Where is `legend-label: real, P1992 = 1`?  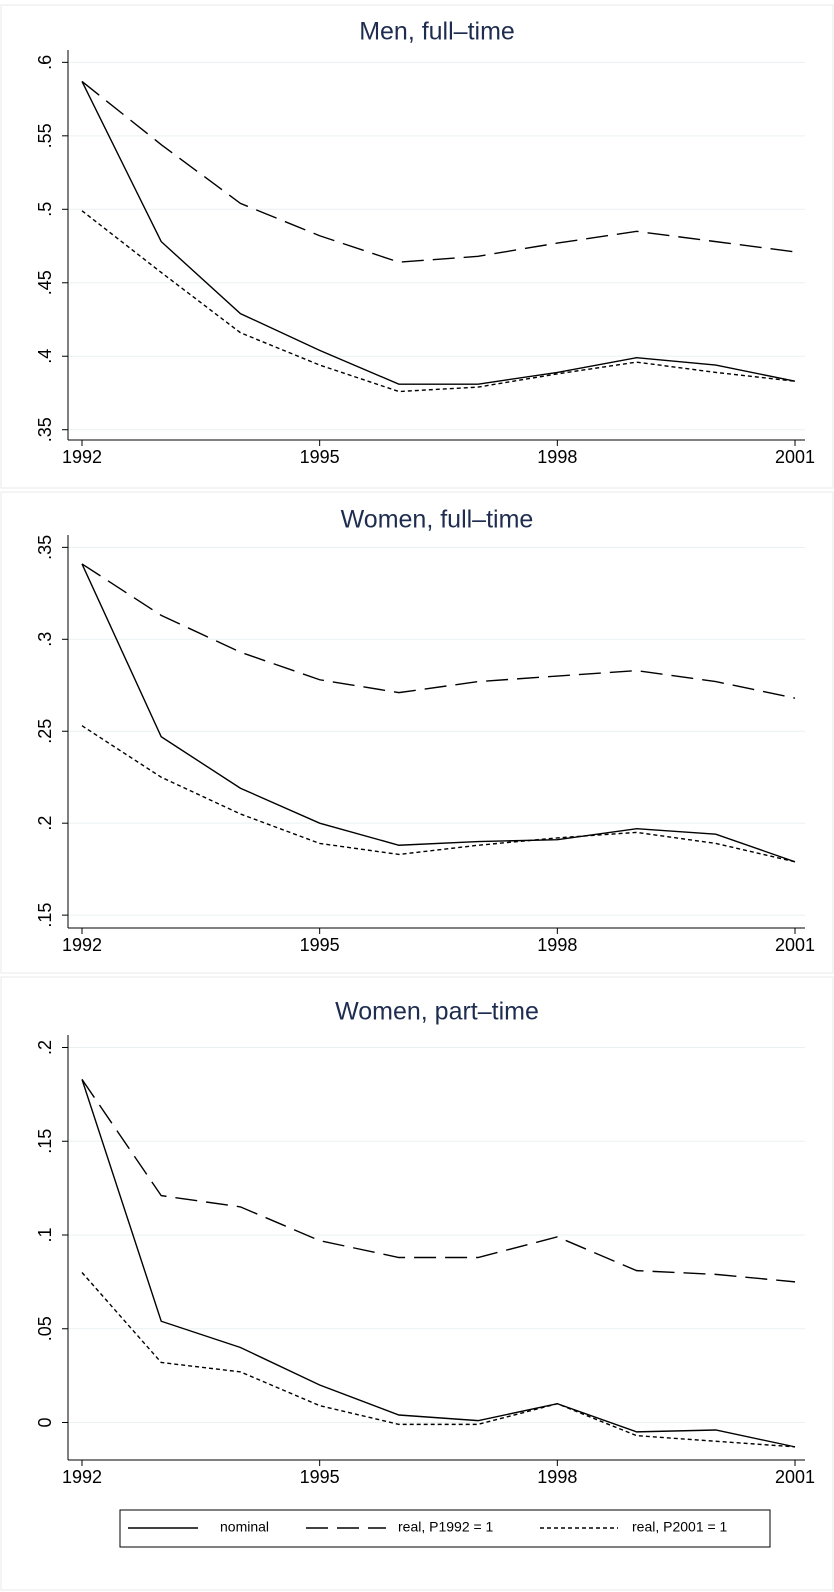
legend-label: real, P1992 = 1 is located at coordinates (446, 1527).